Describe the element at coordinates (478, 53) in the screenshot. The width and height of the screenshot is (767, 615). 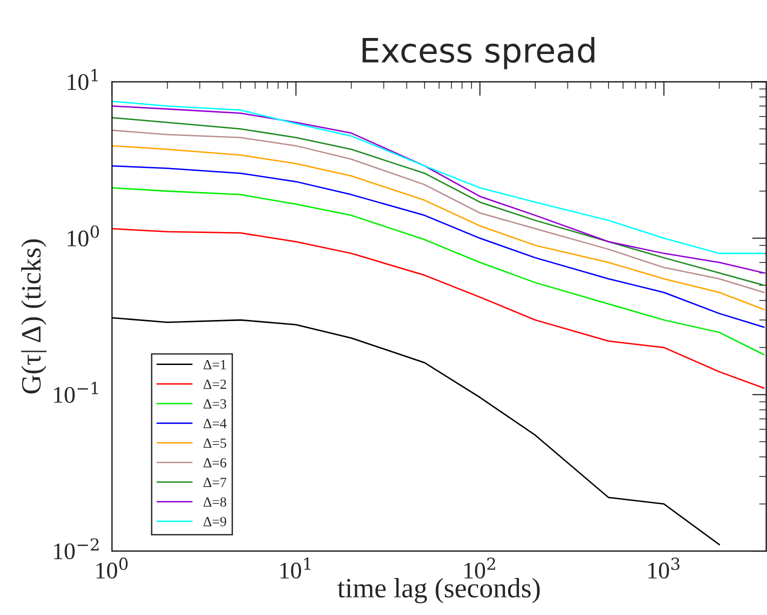
I see `chart-title: Excess spread` at that location.